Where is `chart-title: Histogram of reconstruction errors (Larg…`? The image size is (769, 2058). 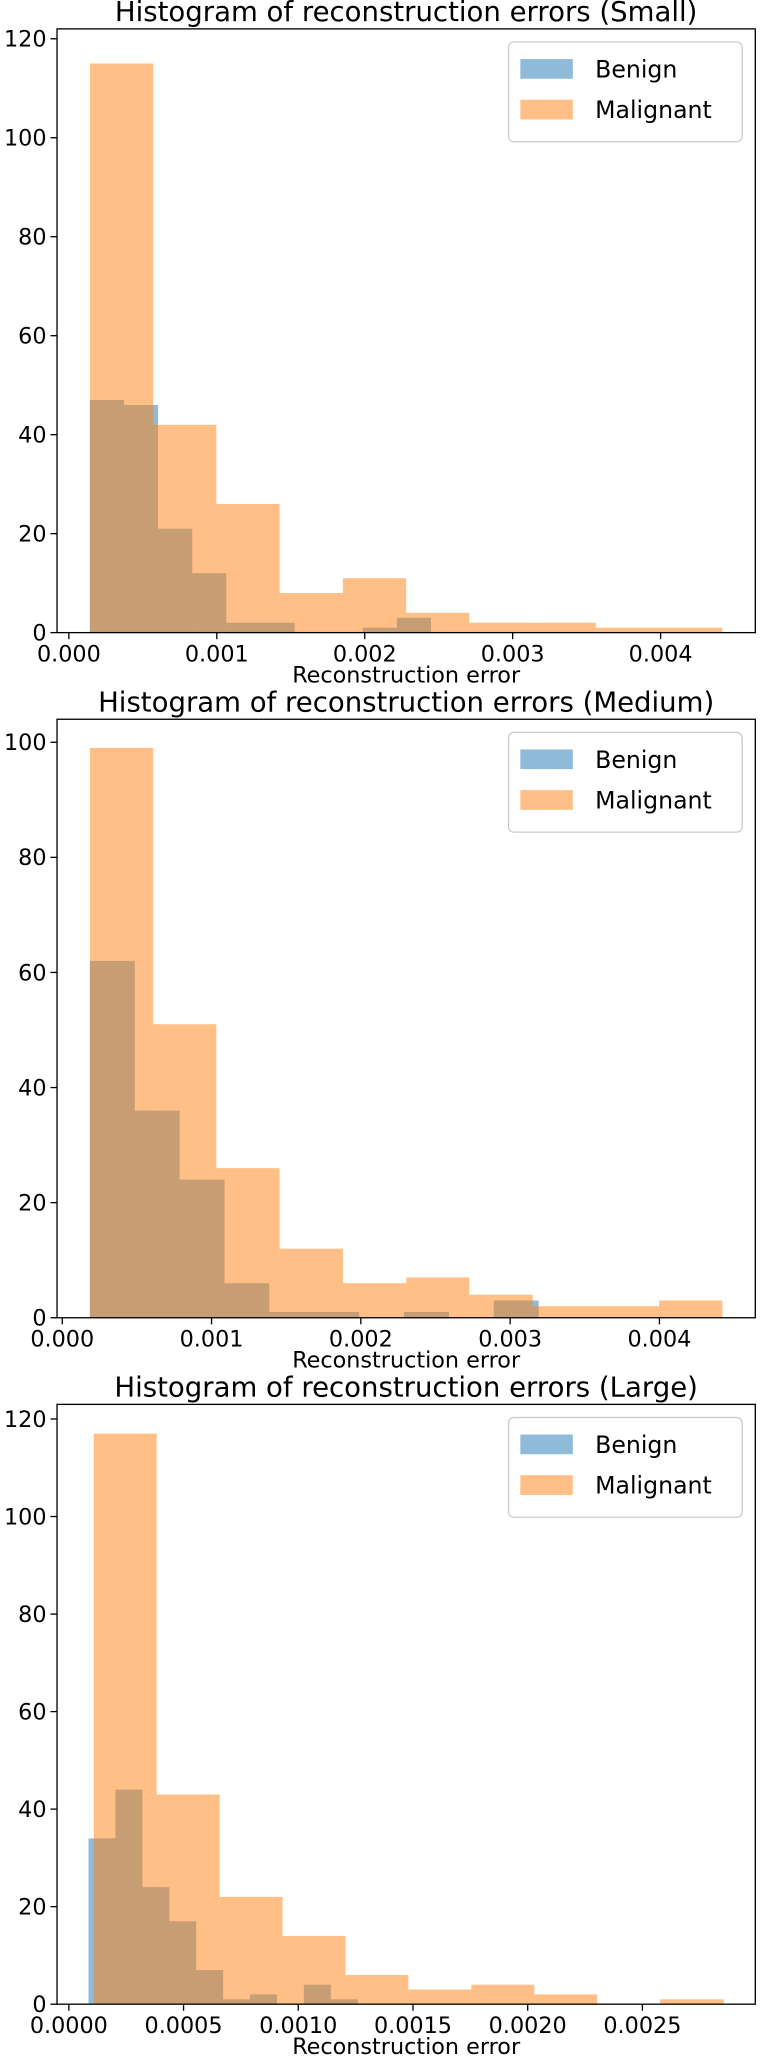 chart-title: Histogram of reconstruction errors (Larg… is located at coordinates (406, 1388).